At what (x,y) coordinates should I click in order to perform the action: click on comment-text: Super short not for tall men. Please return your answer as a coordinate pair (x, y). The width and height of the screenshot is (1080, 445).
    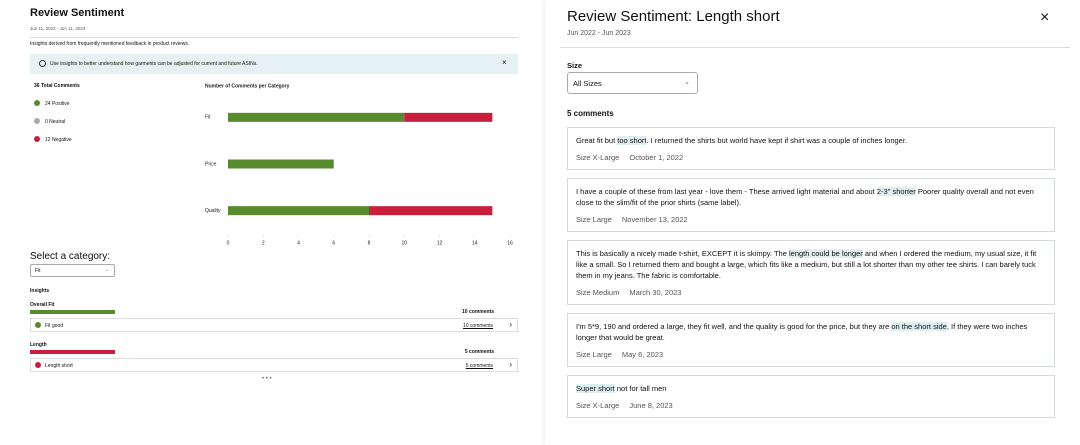
    Looking at the image, I should click on (811, 388).